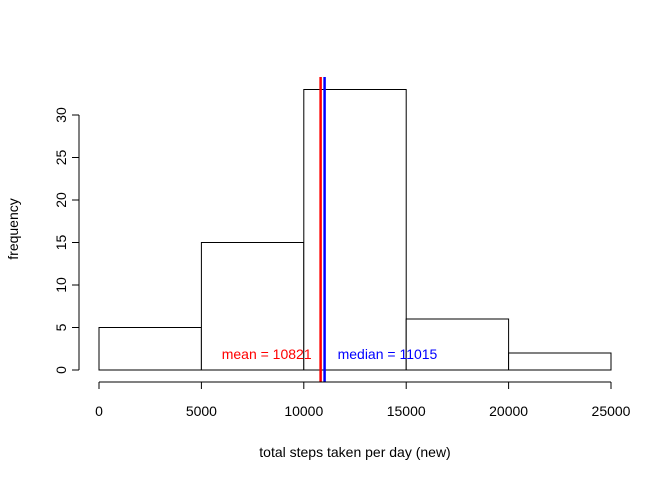 The width and height of the screenshot is (672, 480). What do you see at coordinates (406, 411) in the screenshot?
I see `x-tick-label: 15000` at bounding box center [406, 411].